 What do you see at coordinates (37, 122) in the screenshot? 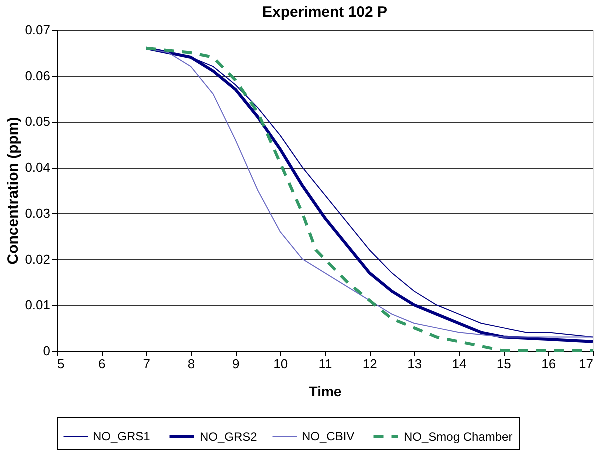
I see `y-tick-label: 0.05` at bounding box center [37, 122].